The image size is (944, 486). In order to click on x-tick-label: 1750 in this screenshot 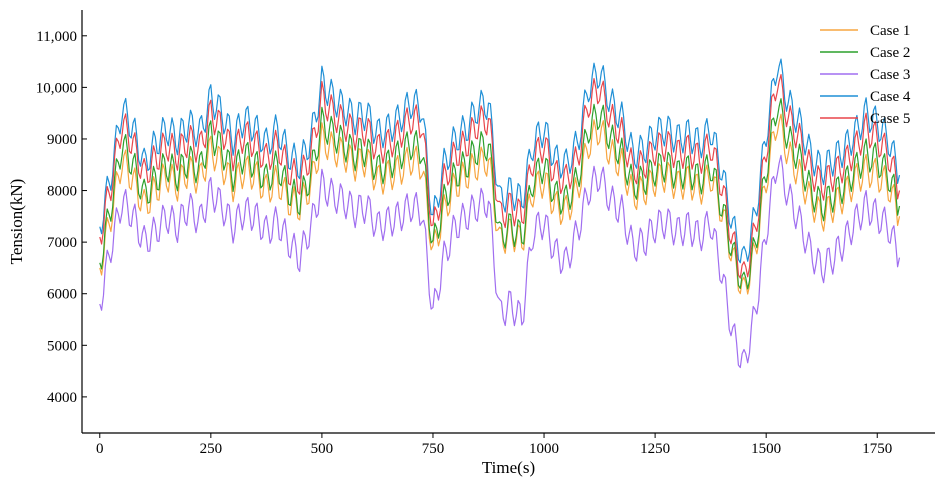, I will do `click(877, 449)`.